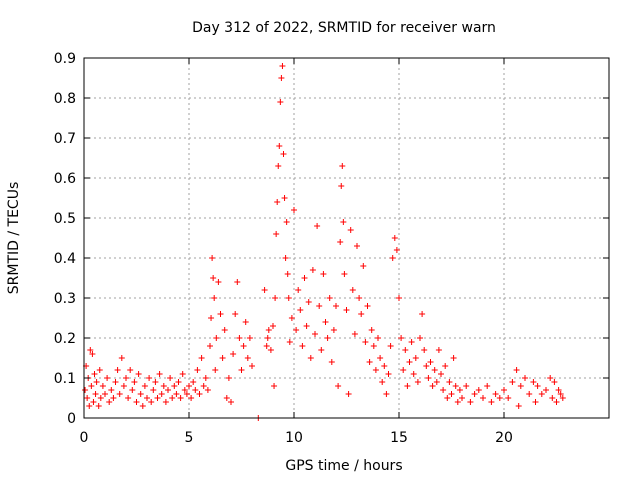 This screenshot has height=480, width=640. Describe the element at coordinates (65, 259) in the screenshot. I see `y-tick-label: 0.4` at that location.